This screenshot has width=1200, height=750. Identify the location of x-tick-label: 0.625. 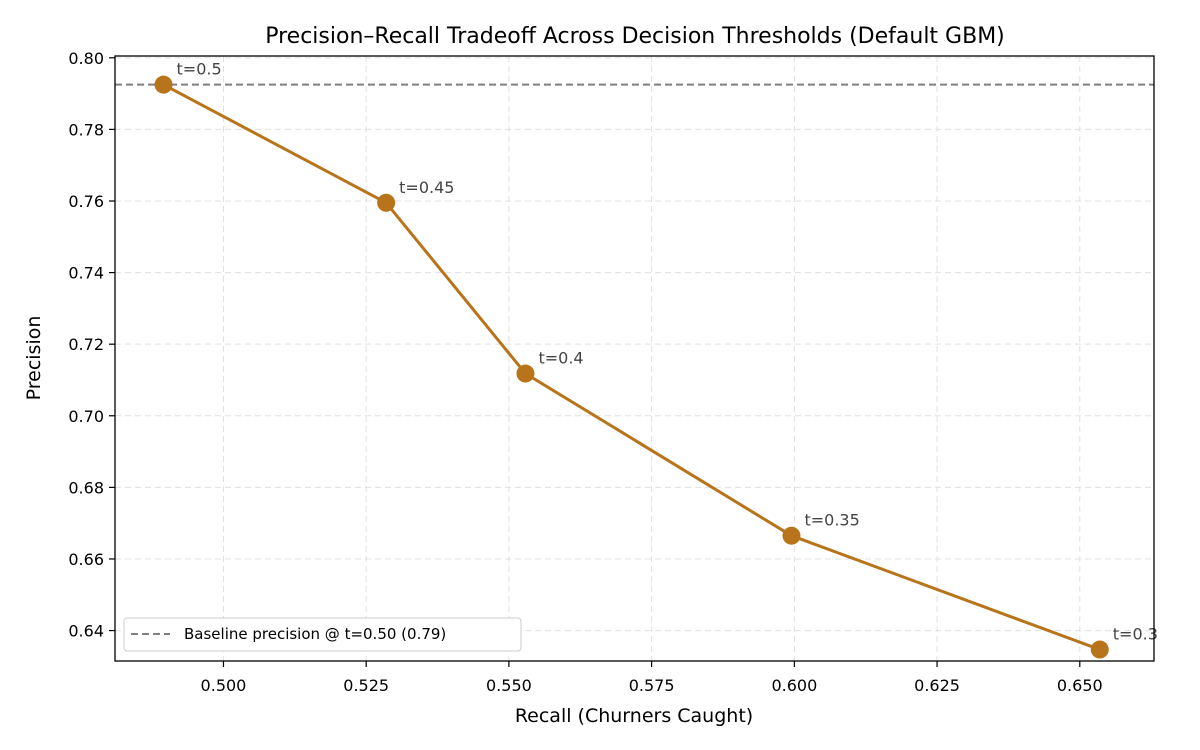
(937, 685).